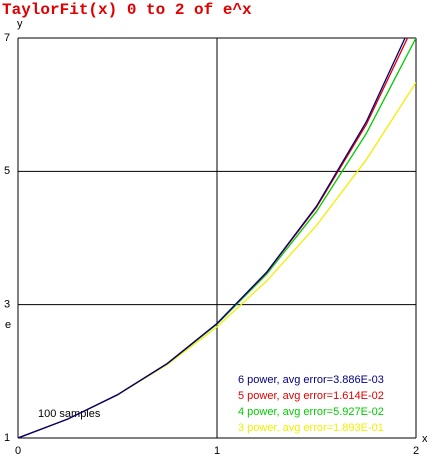 The image size is (432, 459). Describe the element at coordinates (311, 396) in the screenshot. I see `legend-entry: 5 power, avg error=1.614E-02` at that location.